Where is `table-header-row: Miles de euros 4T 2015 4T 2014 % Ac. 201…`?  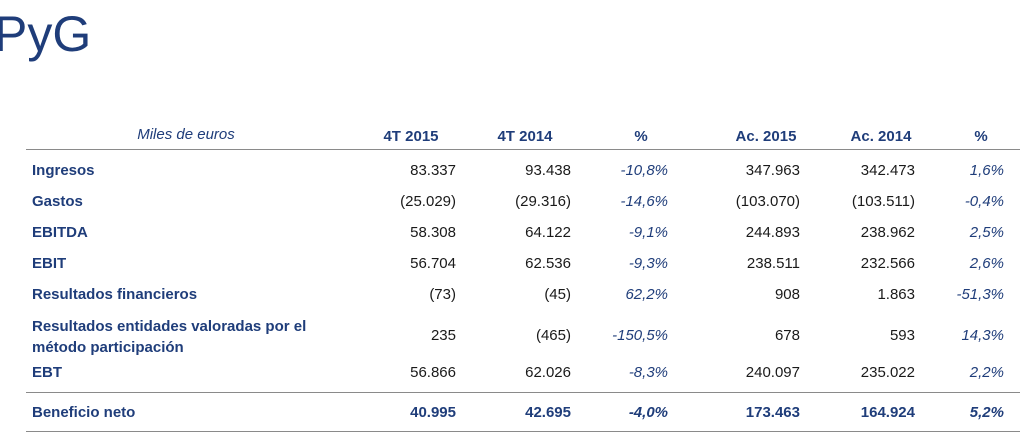 table-header-row: Miles de euros 4T 2015 4T 2014 % Ac. 201… is located at coordinates (523, 137).